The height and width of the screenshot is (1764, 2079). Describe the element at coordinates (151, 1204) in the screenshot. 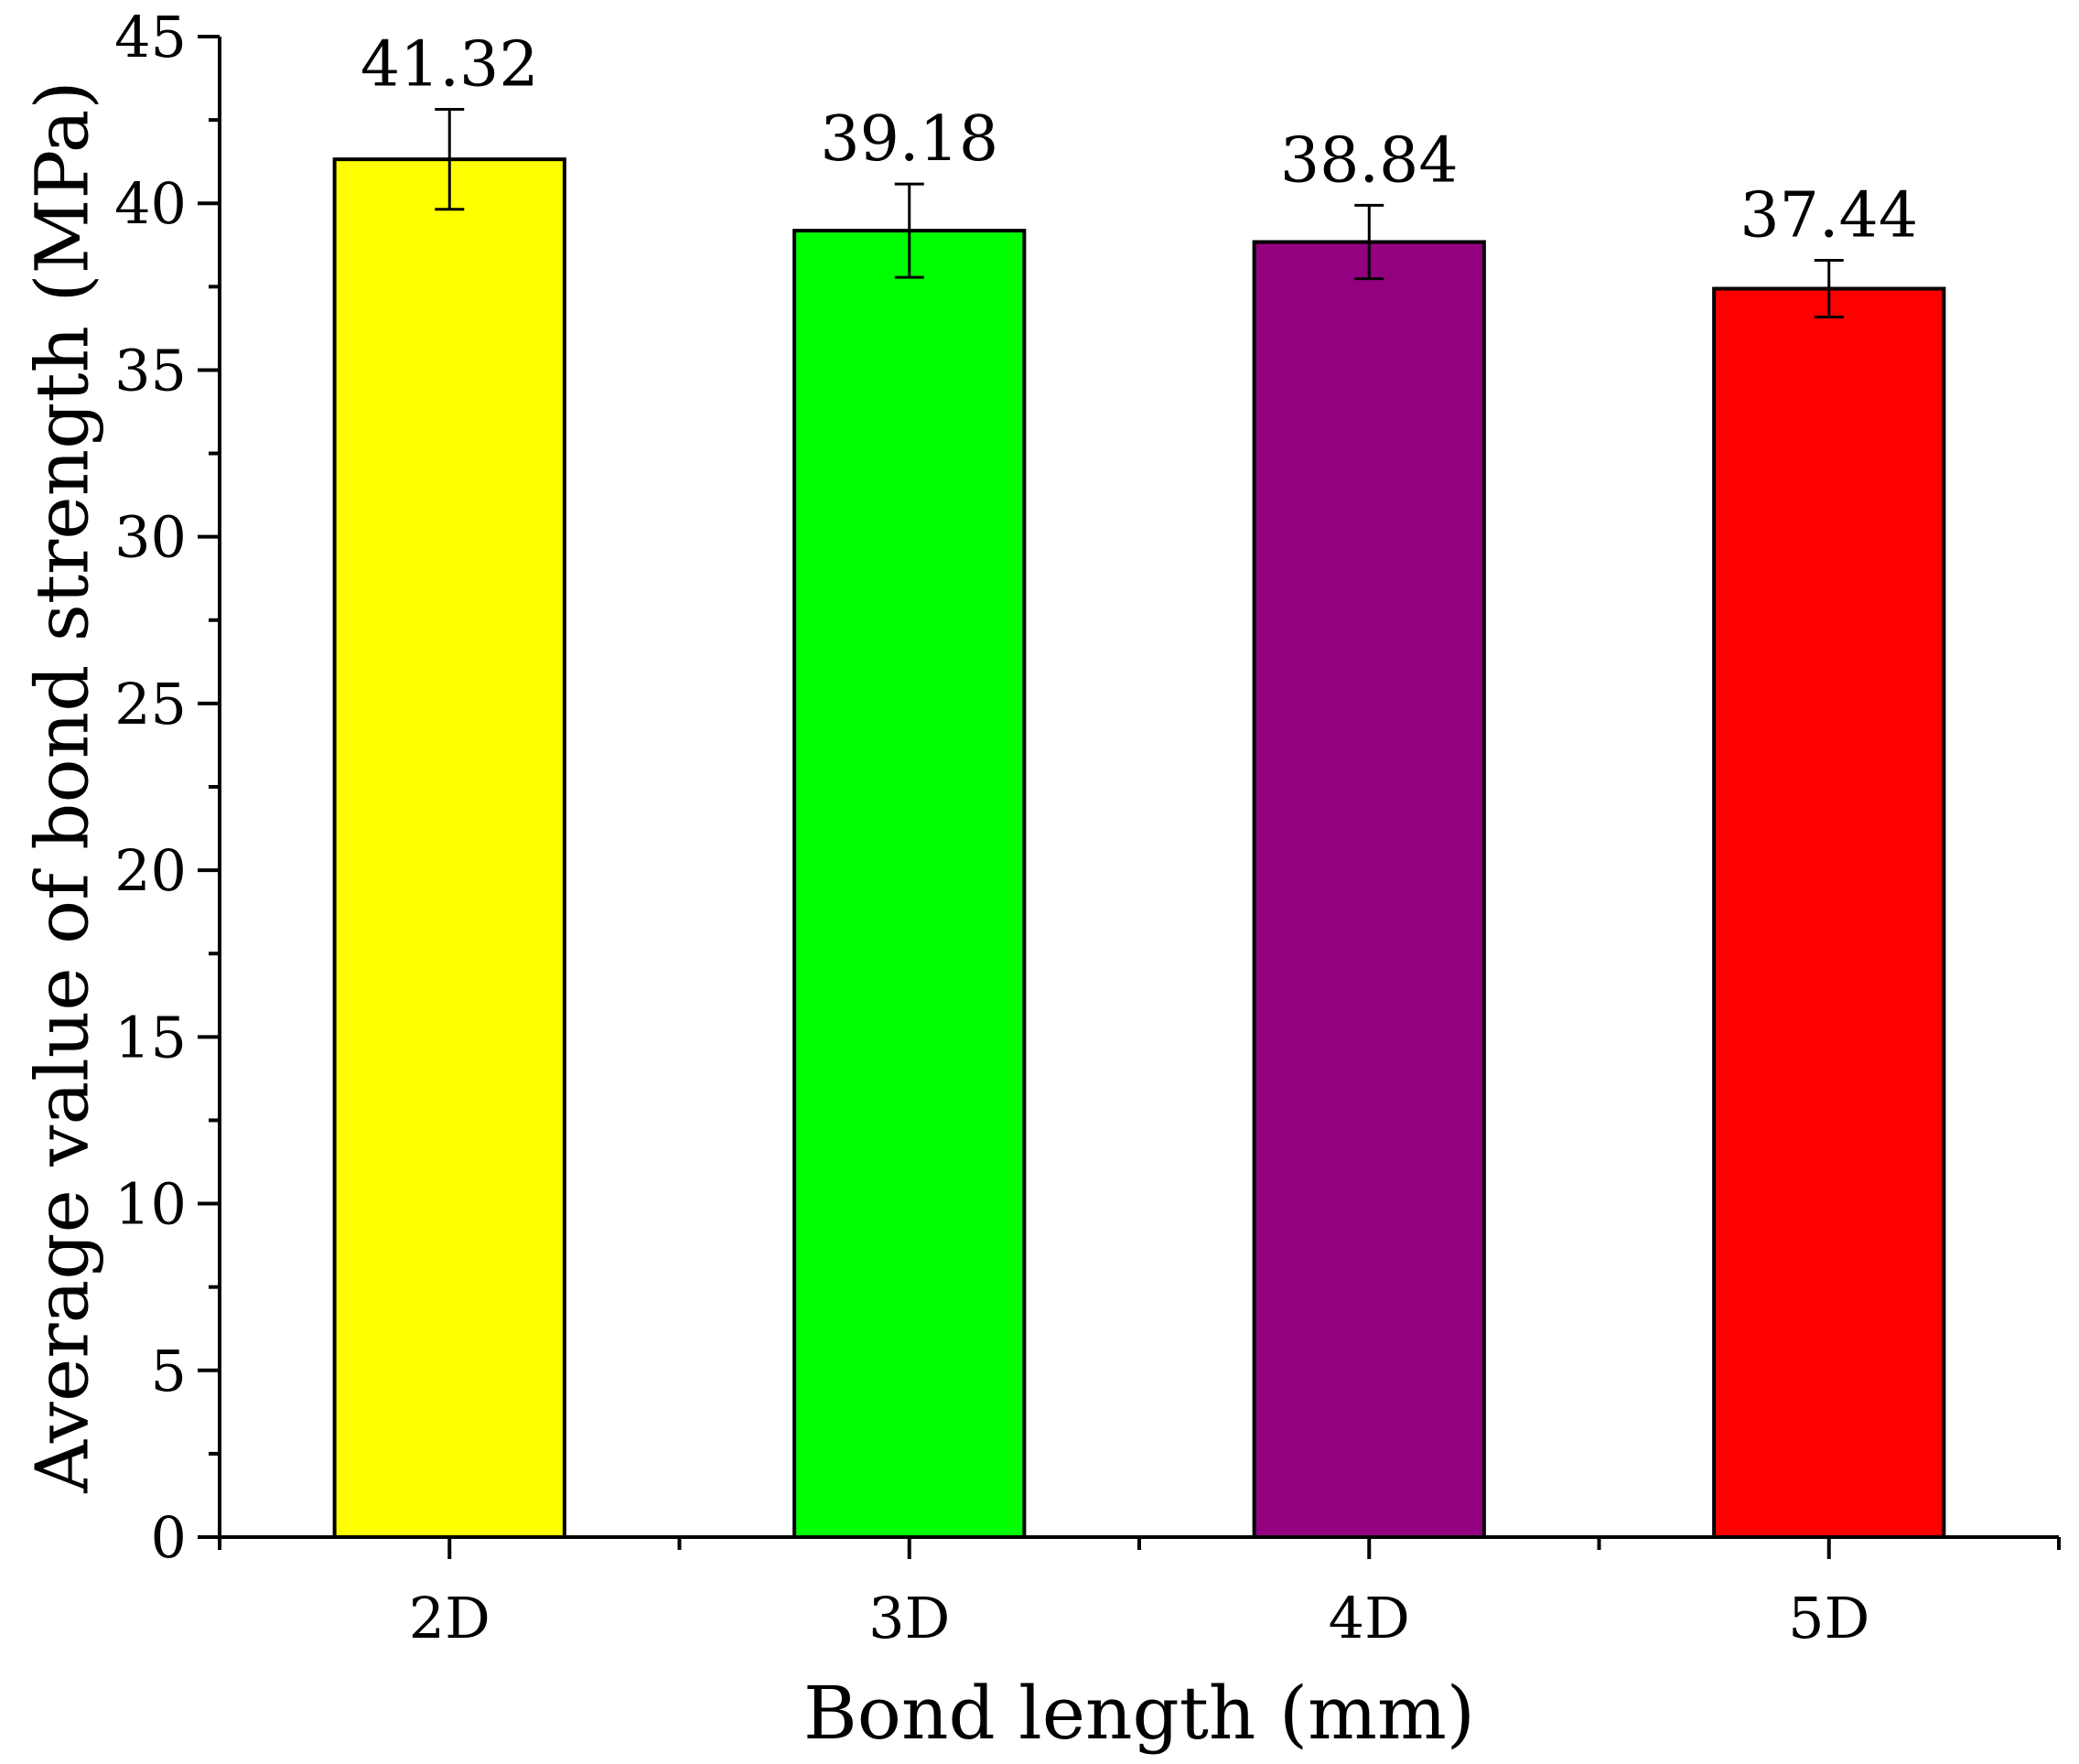

I see `y-tick-label: 10` at that location.